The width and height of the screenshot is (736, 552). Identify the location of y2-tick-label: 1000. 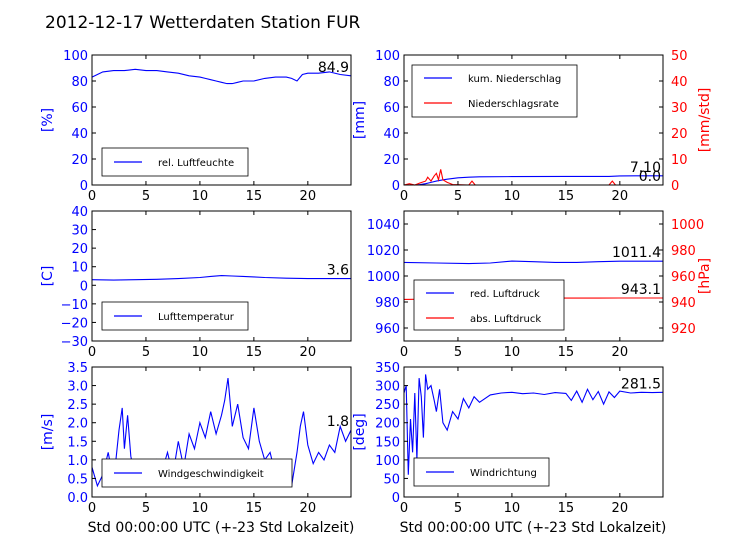
(687, 225).